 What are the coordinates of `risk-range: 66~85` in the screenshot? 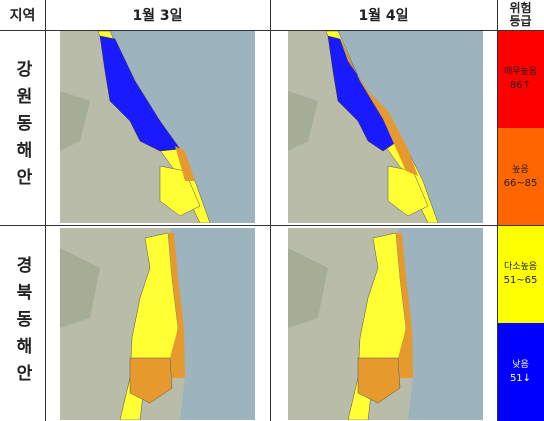 It's located at (520, 183).